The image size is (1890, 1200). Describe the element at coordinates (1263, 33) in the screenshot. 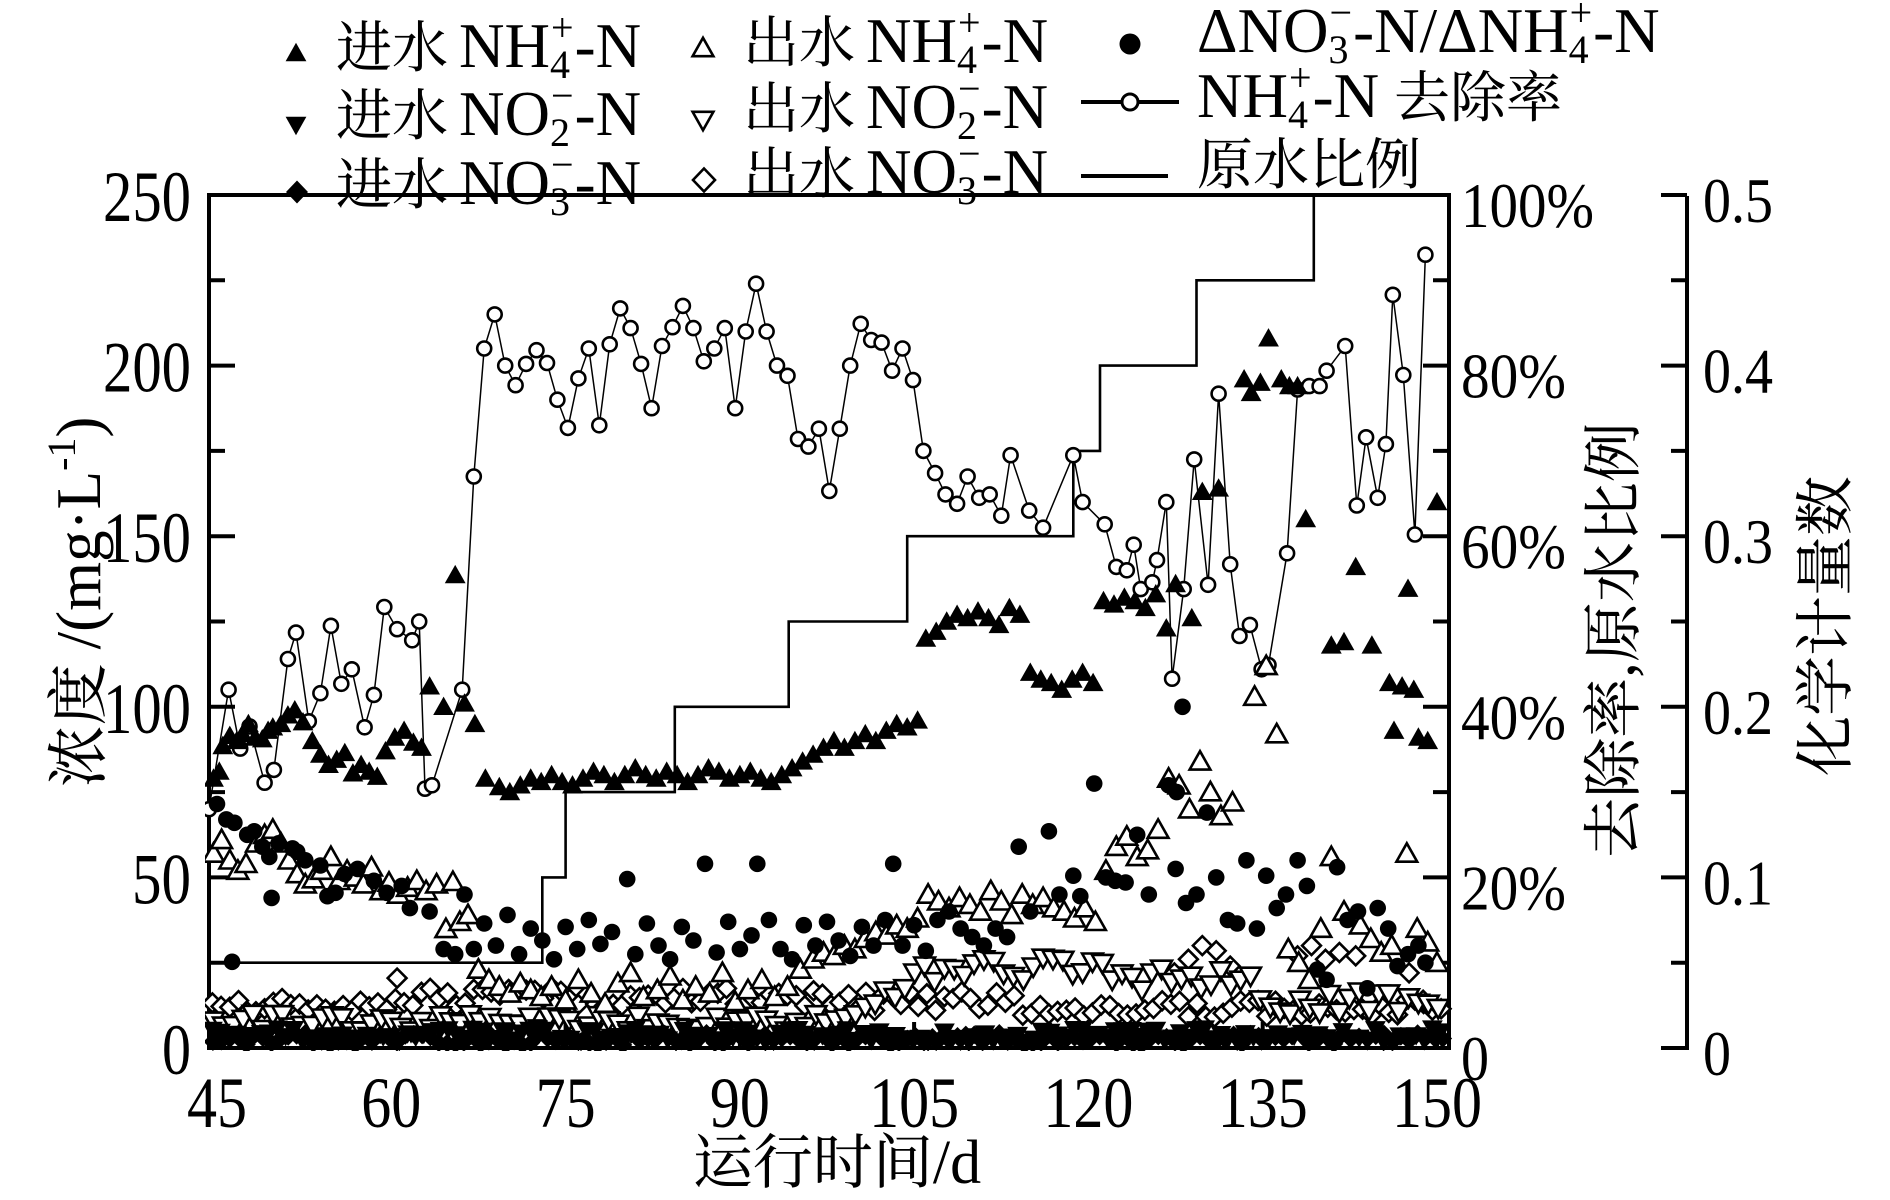

I see `svg-text: ΔNO` at that location.